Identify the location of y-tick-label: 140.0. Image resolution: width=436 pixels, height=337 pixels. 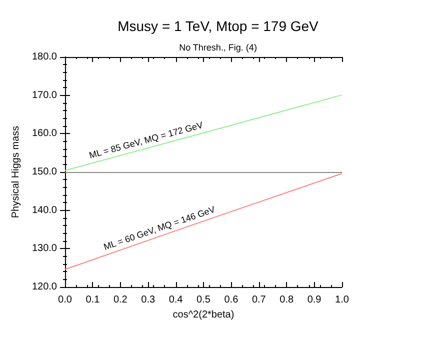
(45, 210).